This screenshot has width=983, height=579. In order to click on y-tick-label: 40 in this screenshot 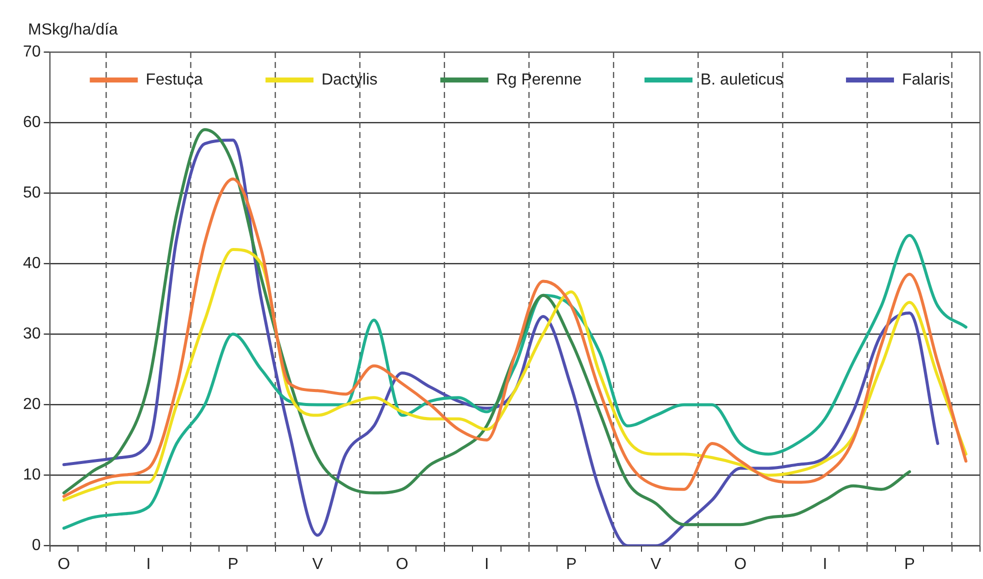, I will do `click(32, 263)`.